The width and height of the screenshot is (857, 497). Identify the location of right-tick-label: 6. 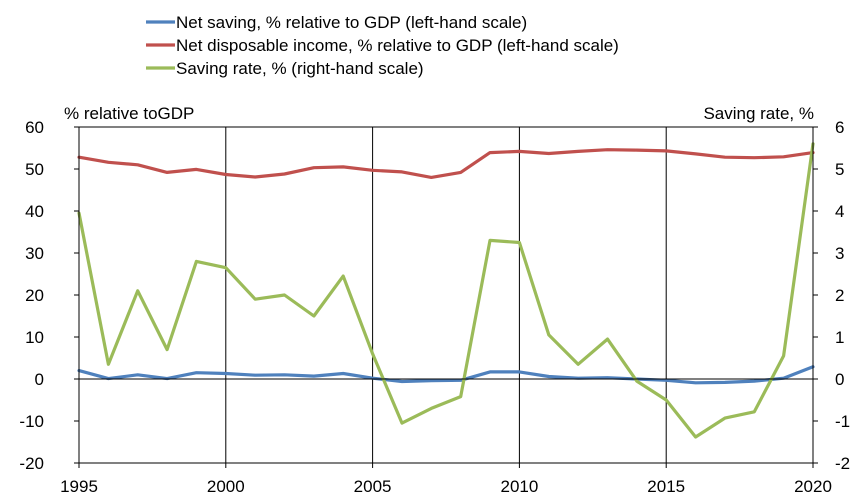
(839, 127).